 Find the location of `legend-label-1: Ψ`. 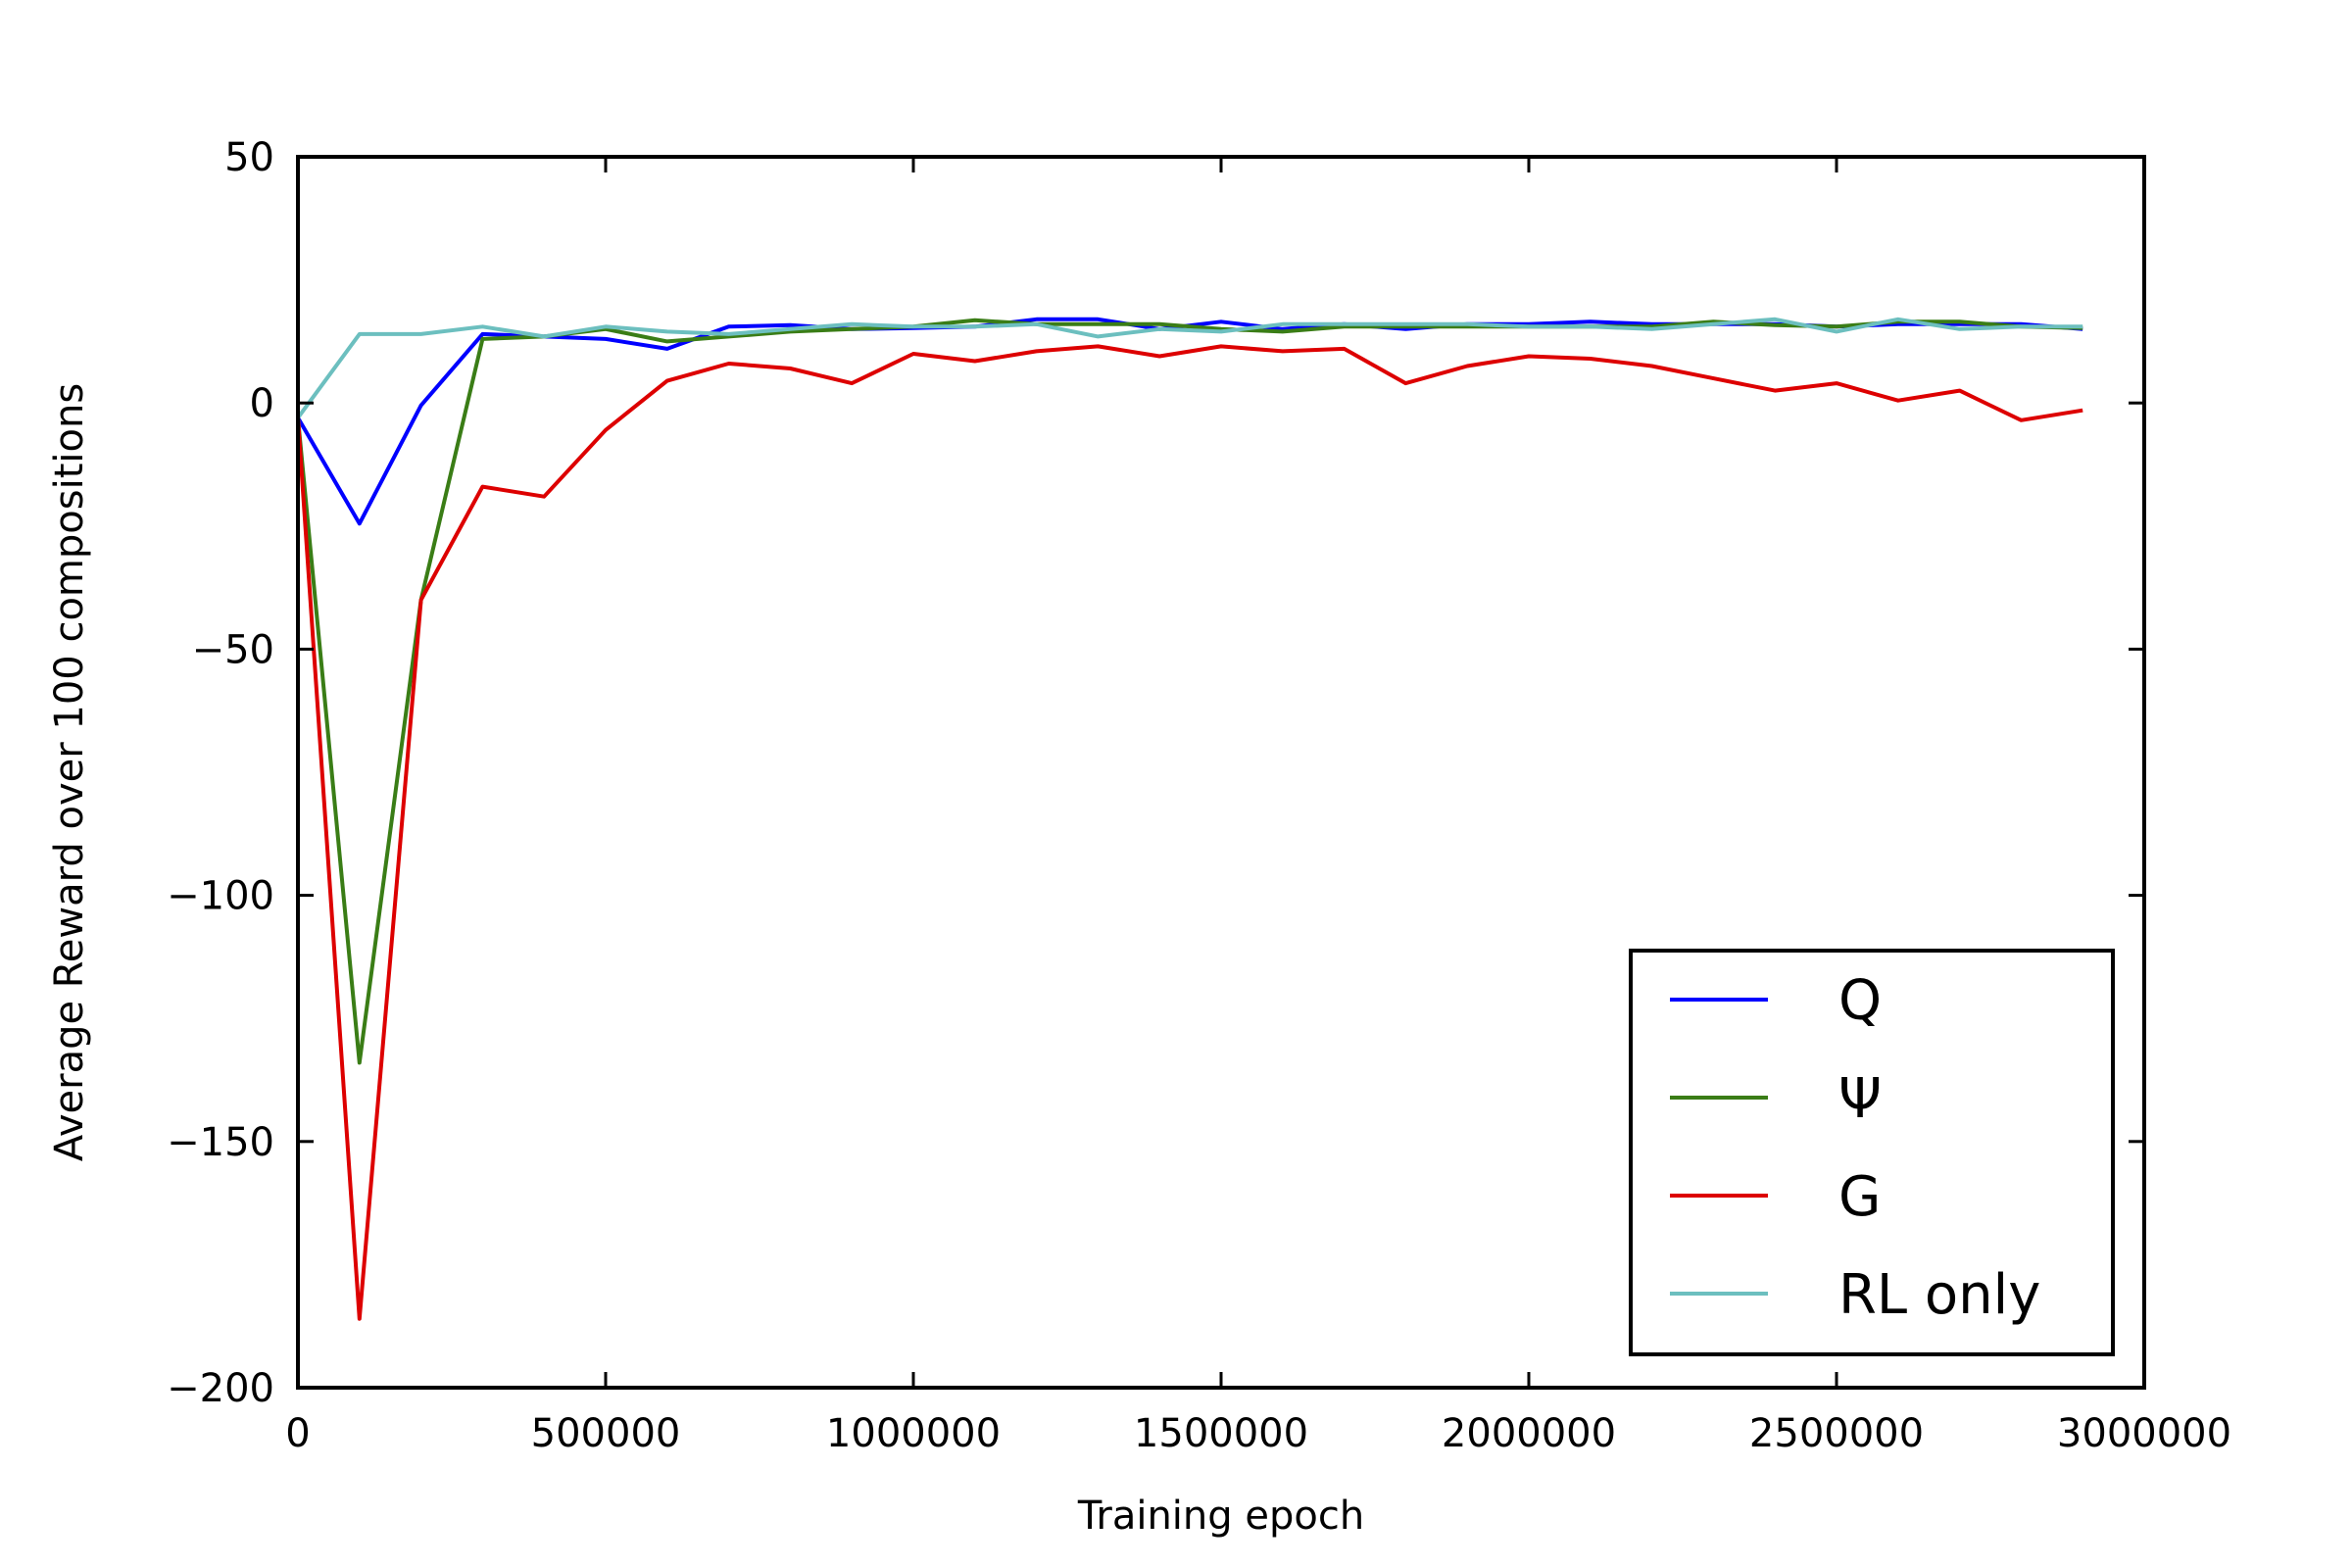

legend-label-1: Ψ is located at coordinates (1860, 1099).